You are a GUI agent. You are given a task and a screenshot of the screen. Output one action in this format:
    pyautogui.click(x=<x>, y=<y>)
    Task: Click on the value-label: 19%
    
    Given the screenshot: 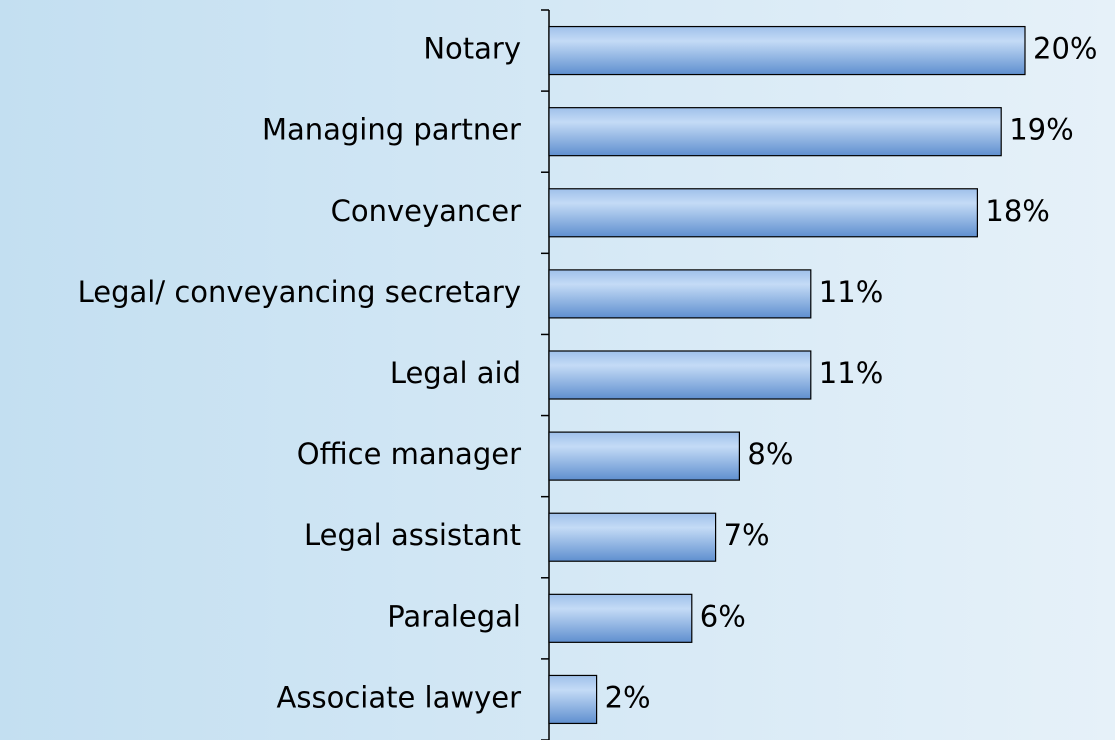 What is the action you would take?
    pyautogui.click(x=1041, y=130)
    